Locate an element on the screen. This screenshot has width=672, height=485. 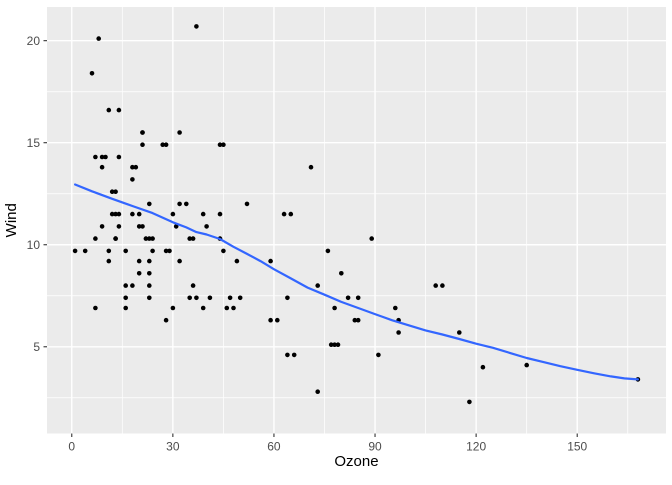
x-tick-label: 90 is located at coordinates (375, 447).